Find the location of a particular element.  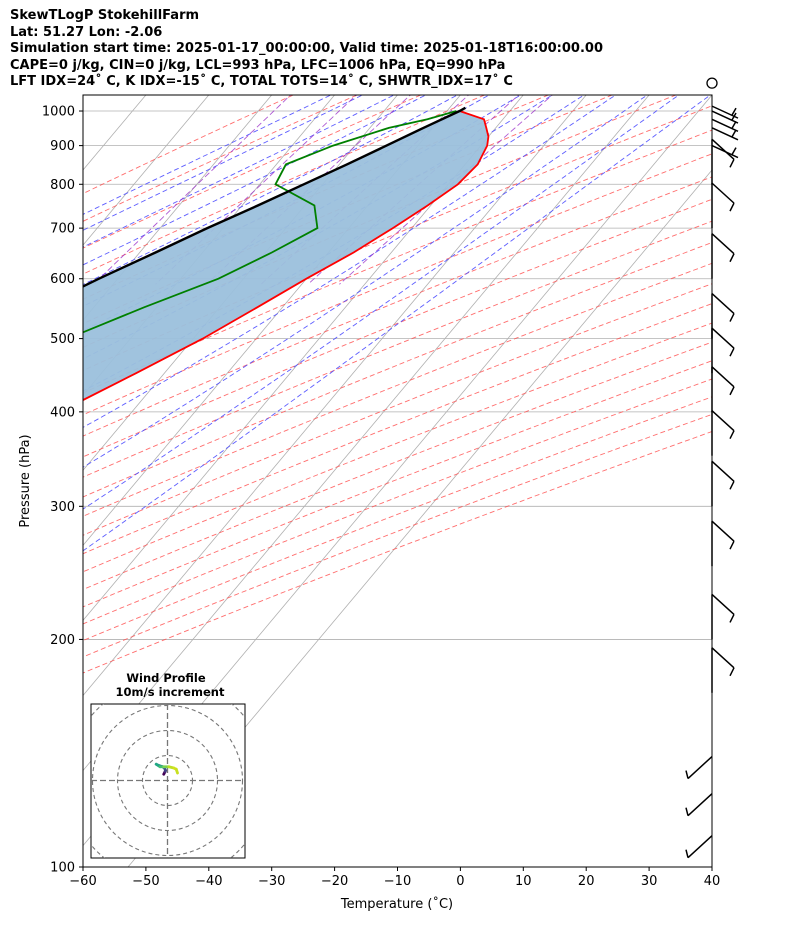

wind-barbs is located at coordinates (712, 468).